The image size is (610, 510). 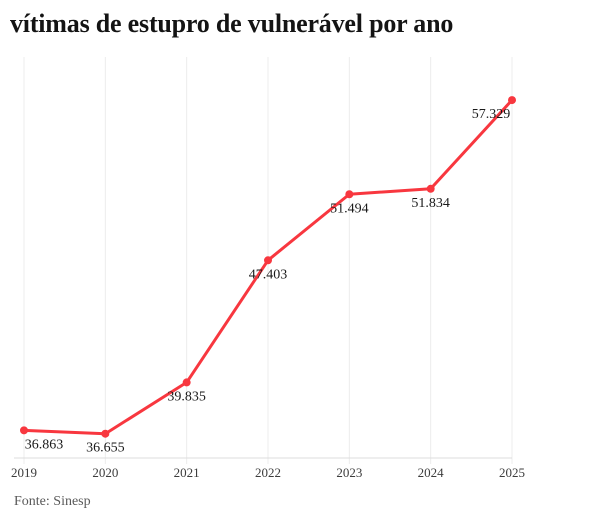 I want to click on x-tick-label: 2020, so click(x=105, y=472).